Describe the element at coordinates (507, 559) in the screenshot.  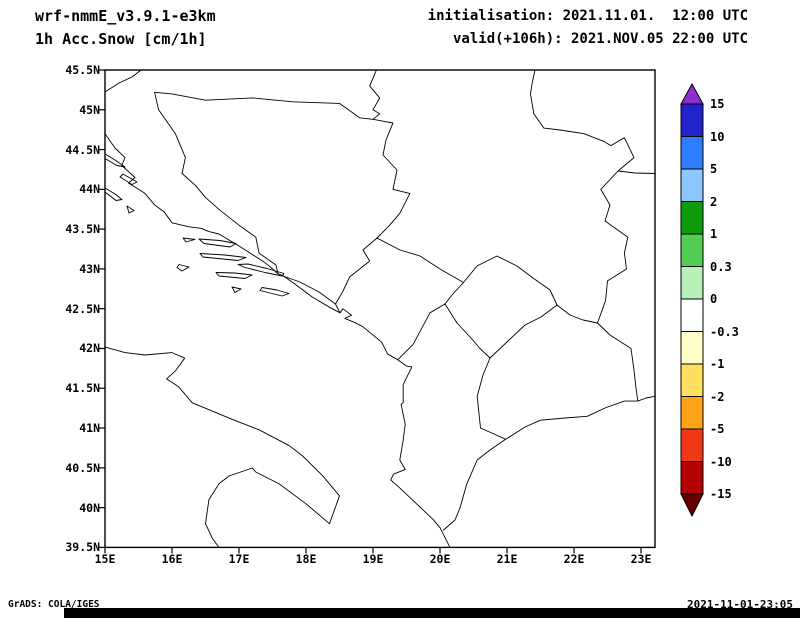
I see `lon-tick-label: 21E` at that location.